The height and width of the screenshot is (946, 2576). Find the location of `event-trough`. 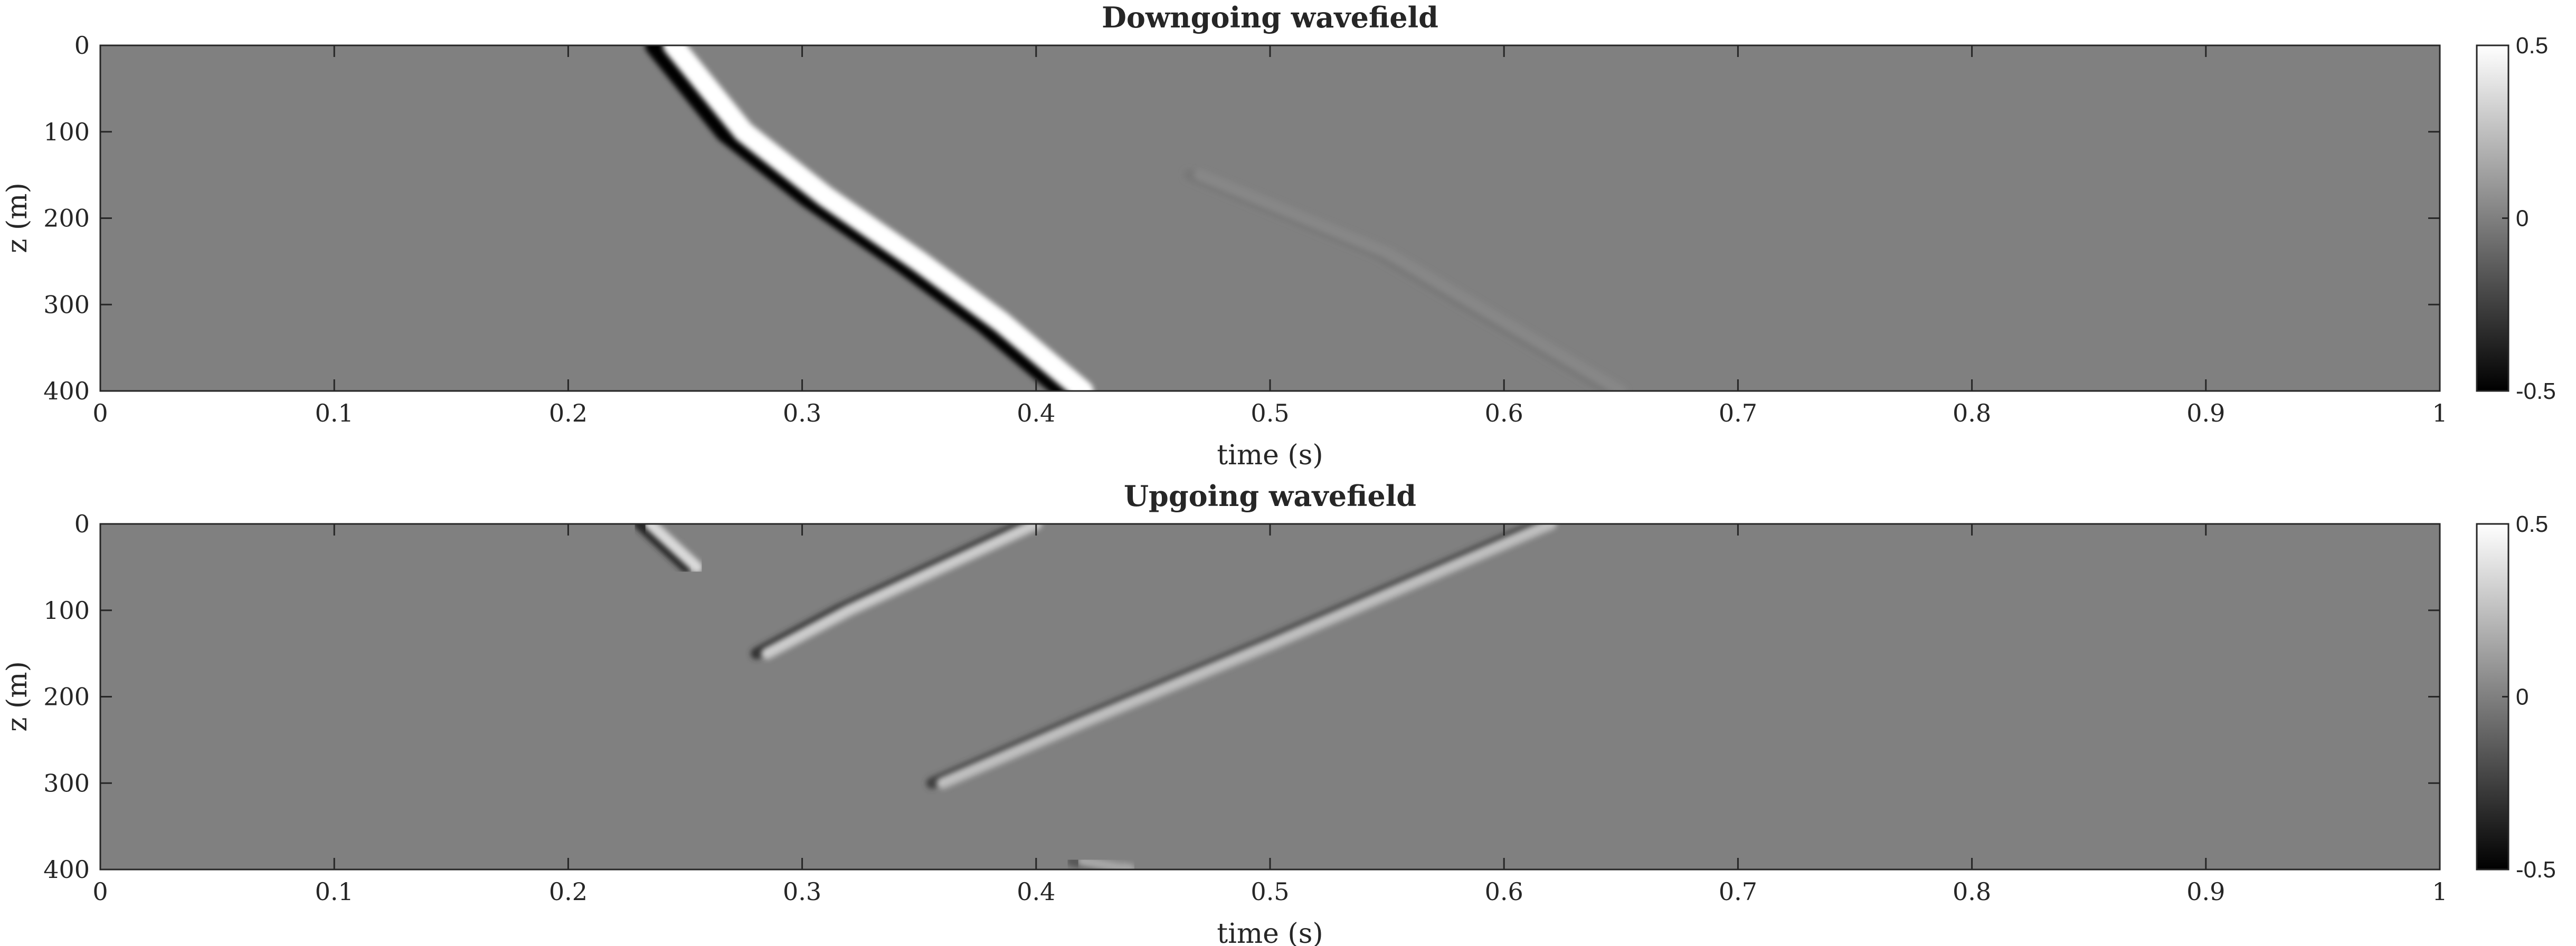

event-trough is located at coordinates (663, 548).